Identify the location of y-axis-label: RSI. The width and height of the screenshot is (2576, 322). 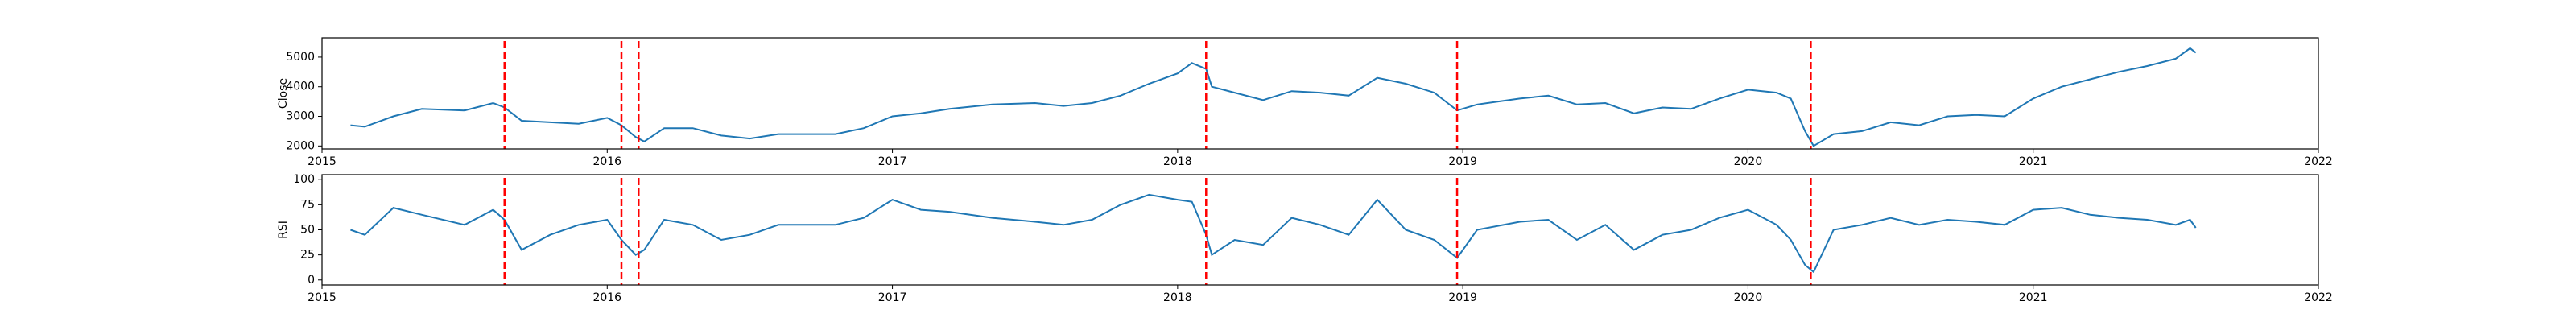
(283, 230).